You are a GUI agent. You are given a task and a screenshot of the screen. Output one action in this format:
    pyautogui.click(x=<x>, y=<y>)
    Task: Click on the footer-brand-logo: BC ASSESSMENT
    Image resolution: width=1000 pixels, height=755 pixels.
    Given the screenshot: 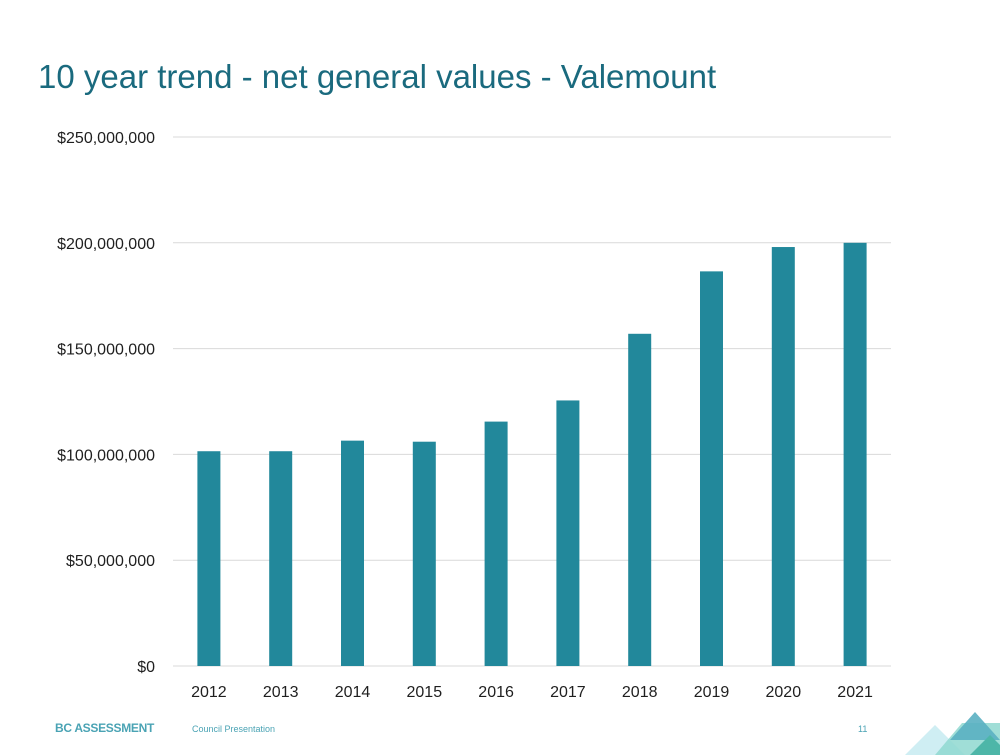 What is the action you would take?
    pyautogui.click(x=105, y=728)
    